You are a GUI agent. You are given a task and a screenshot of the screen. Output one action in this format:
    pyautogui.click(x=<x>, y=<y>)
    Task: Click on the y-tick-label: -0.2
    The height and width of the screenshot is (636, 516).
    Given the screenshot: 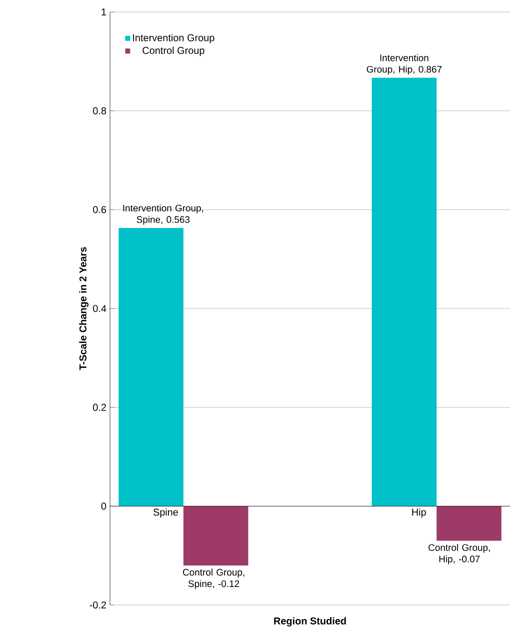 What is the action you would take?
    pyautogui.click(x=98, y=605)
    